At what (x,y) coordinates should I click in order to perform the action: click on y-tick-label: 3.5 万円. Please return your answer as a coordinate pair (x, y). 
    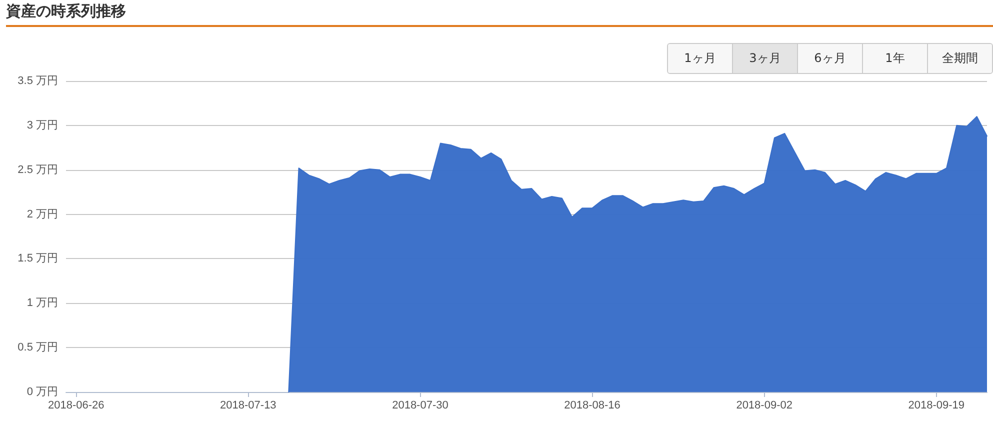
    Looking at the image, I should click on (38, 81).